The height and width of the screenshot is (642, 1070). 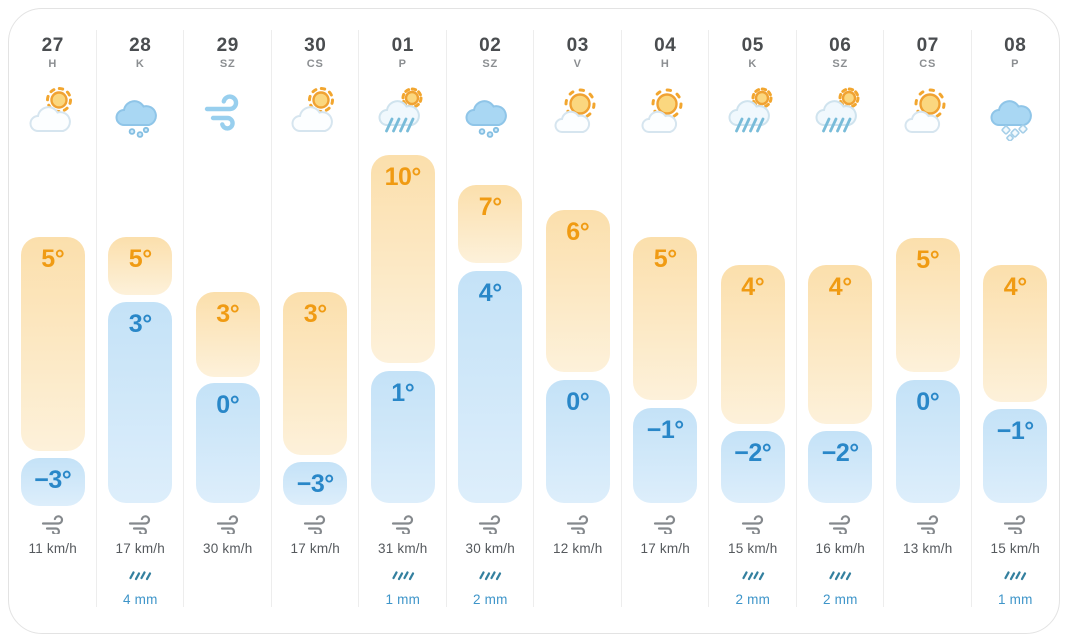 I want to click on high-temp-label: 4°, so click(x=840, y=287).